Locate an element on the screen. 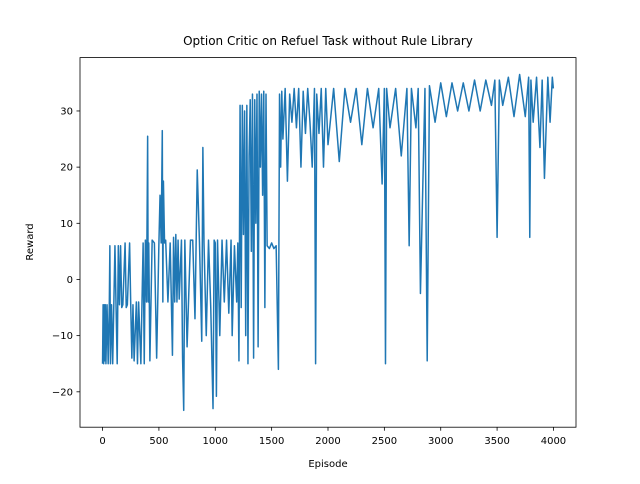 This screenshot has width=640, height=484. x-tick-label: 4000 is located at coordinates (553, 441).